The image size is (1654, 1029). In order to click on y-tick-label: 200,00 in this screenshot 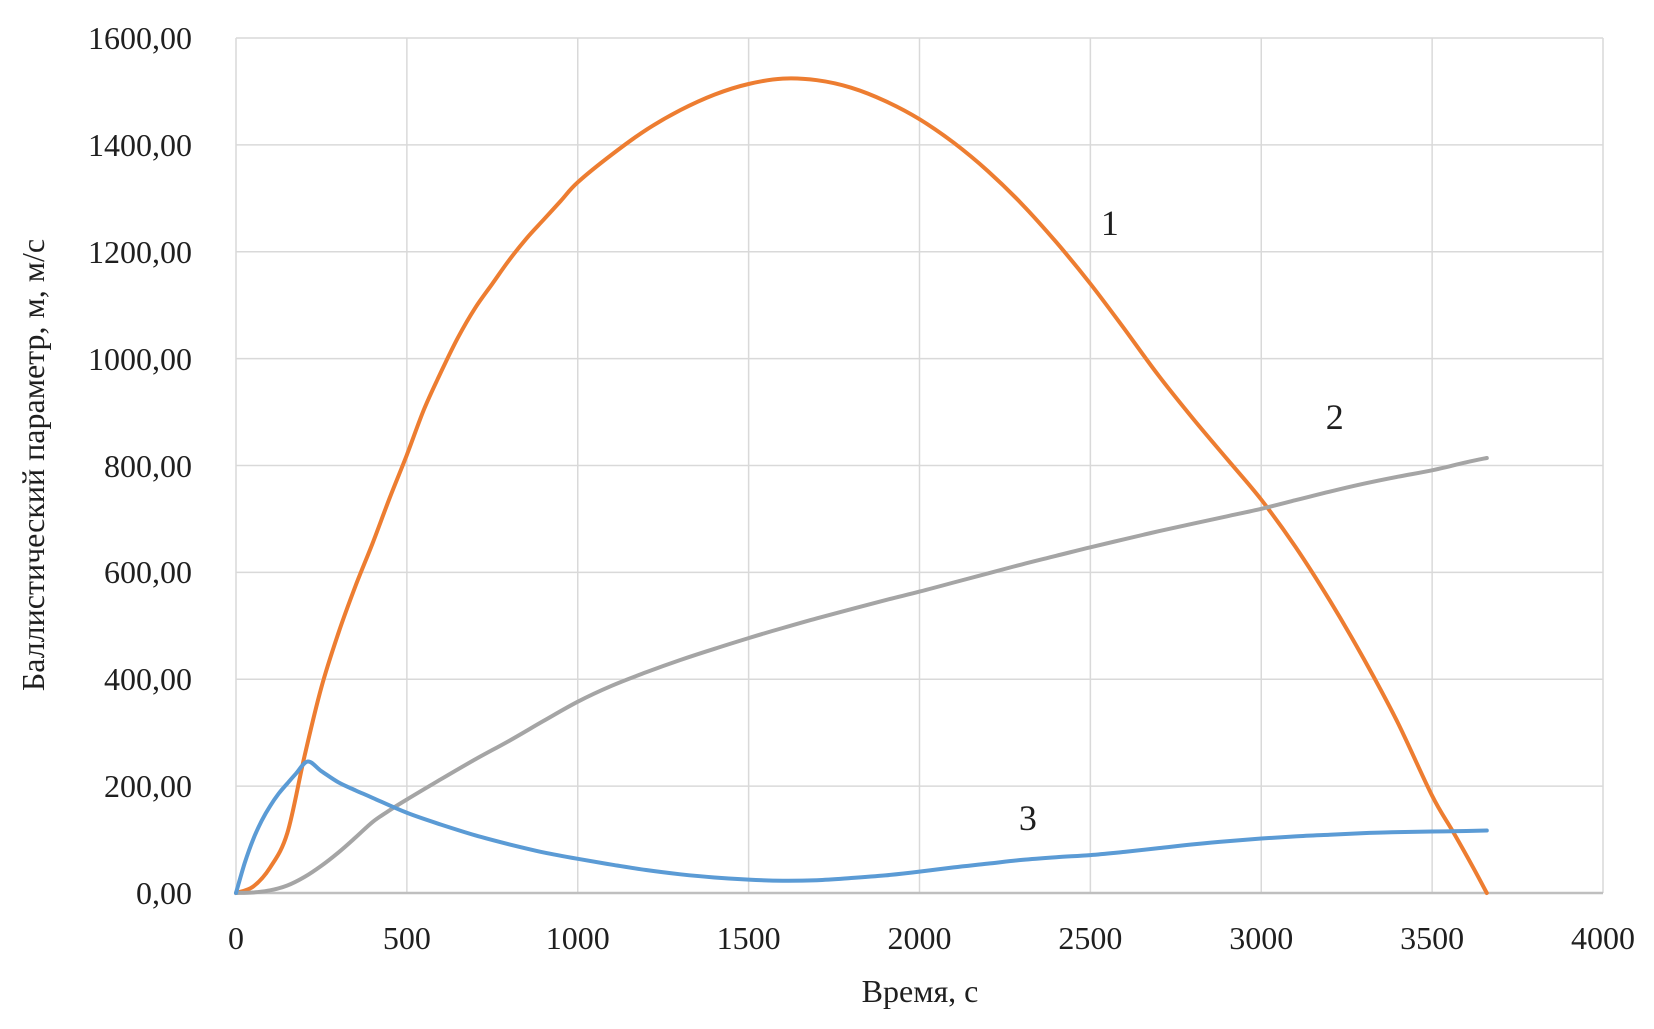, I will do `click(148, 786)`.